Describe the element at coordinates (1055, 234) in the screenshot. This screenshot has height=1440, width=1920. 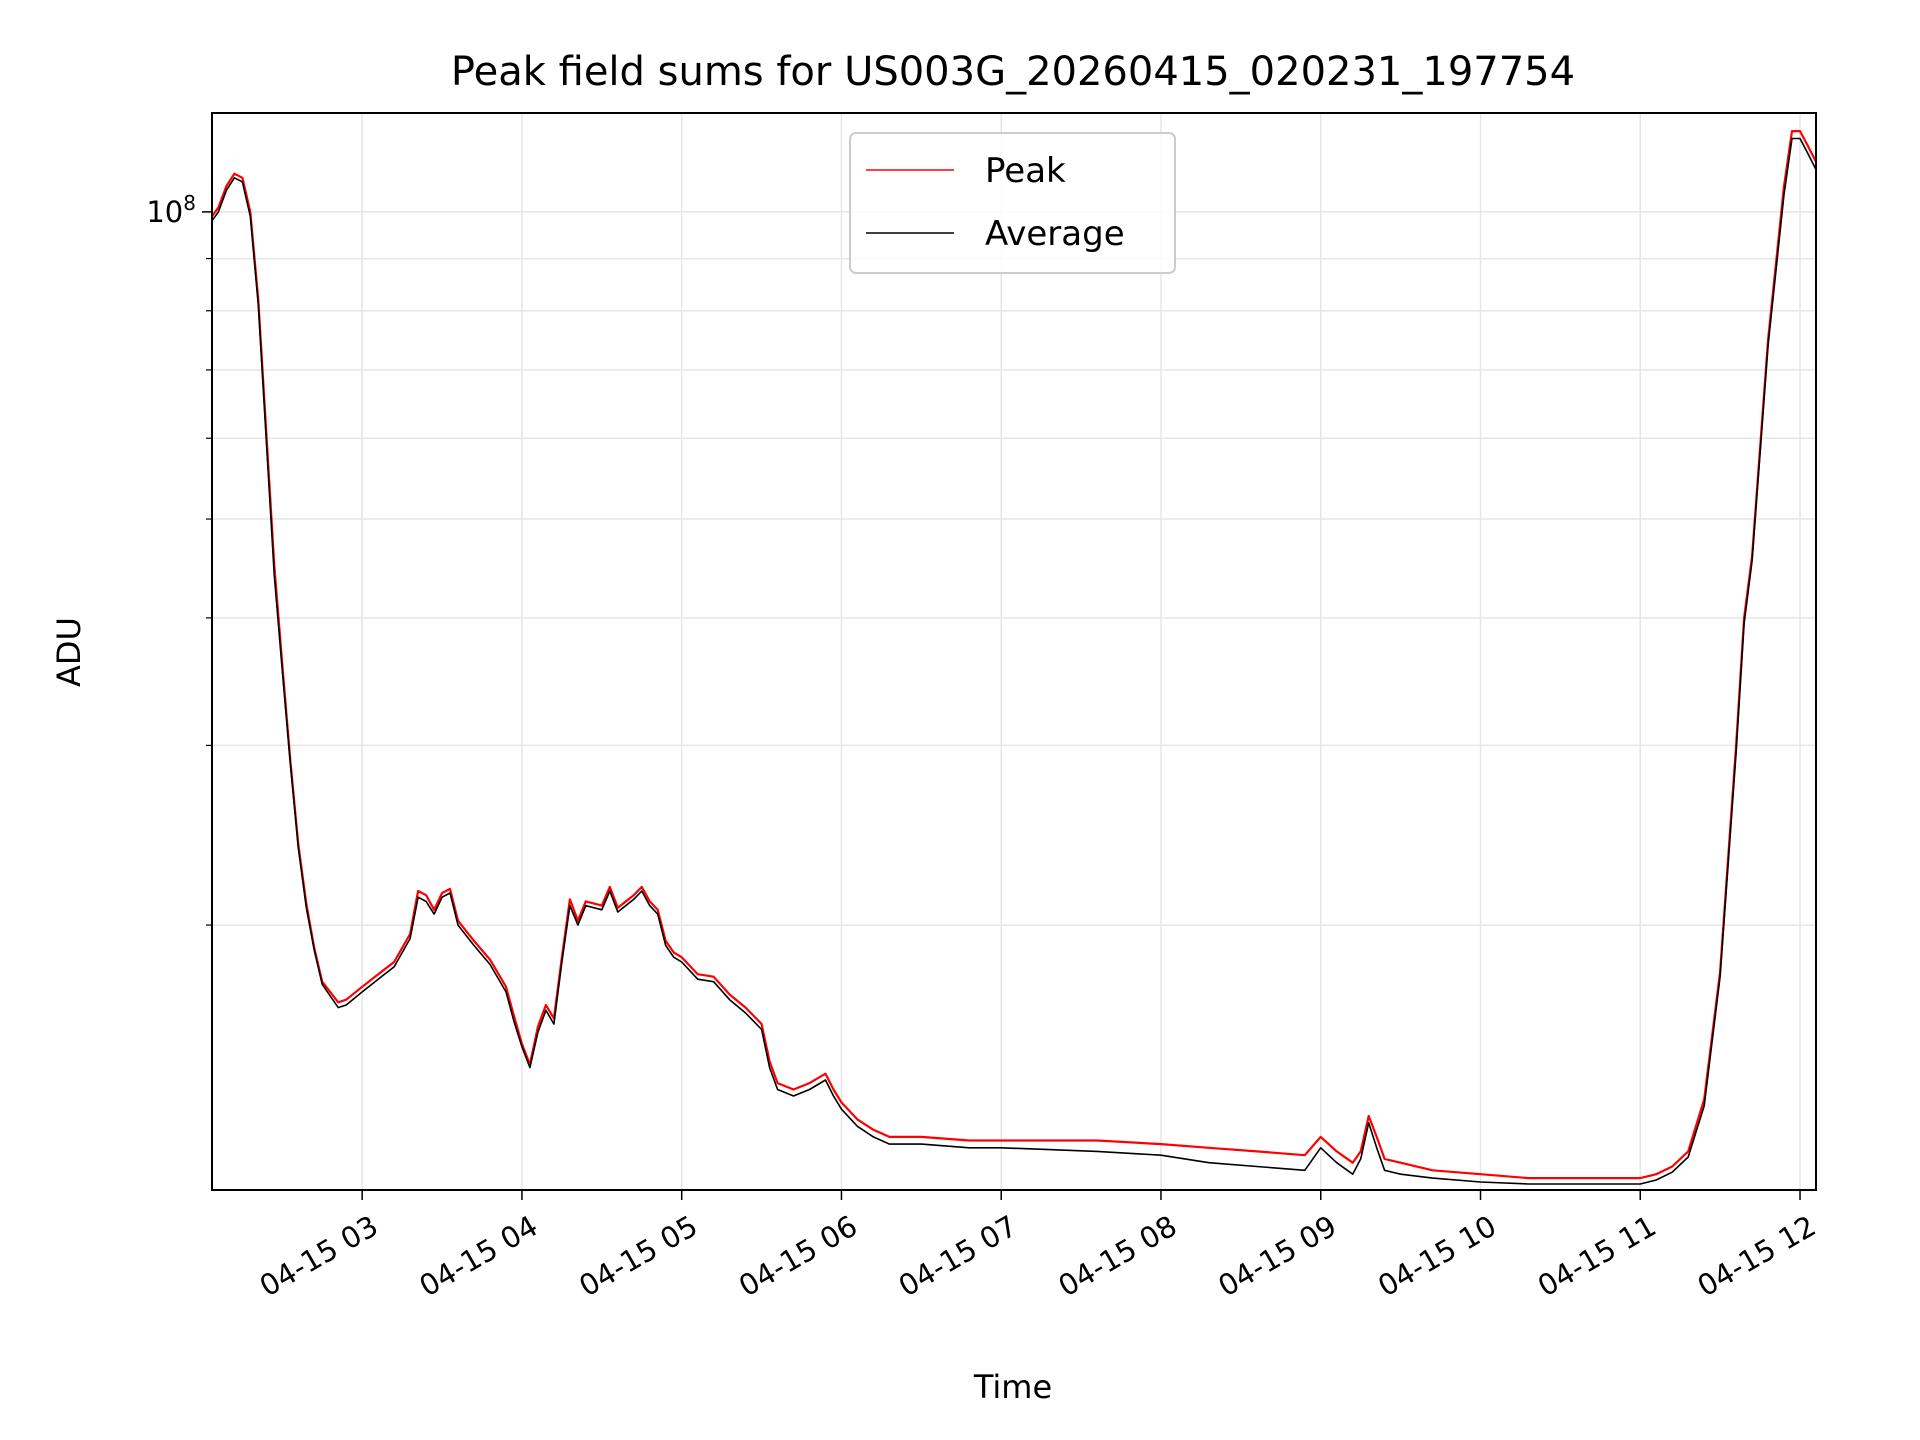
I see `legend-label-average: Average` at that location.